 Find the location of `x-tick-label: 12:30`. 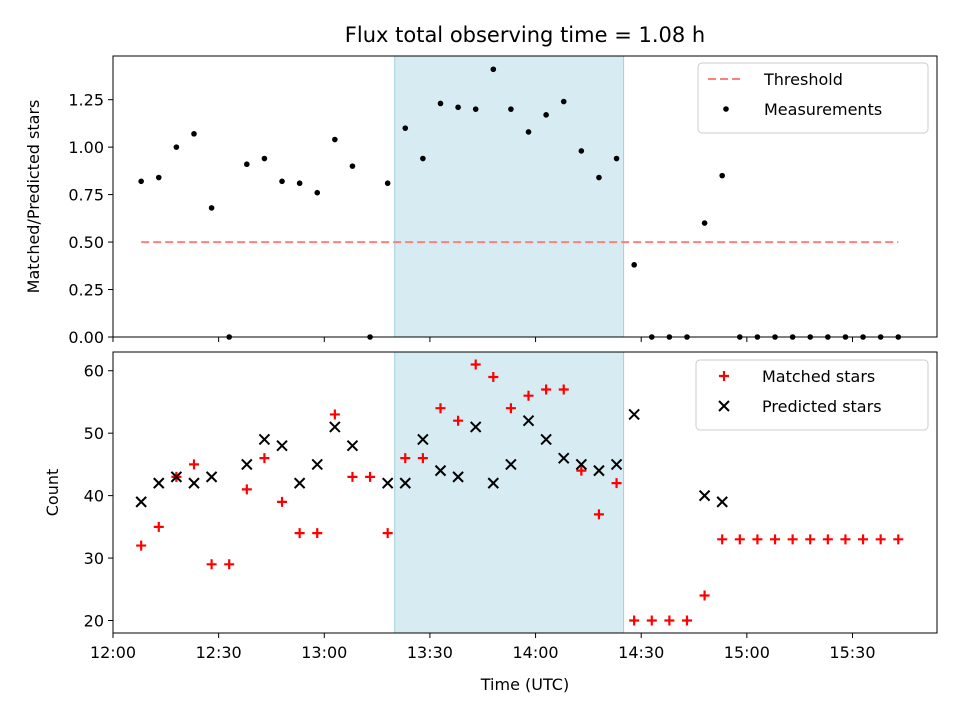

x-tick-label: 12:30 is located at coordinates (219, 652).